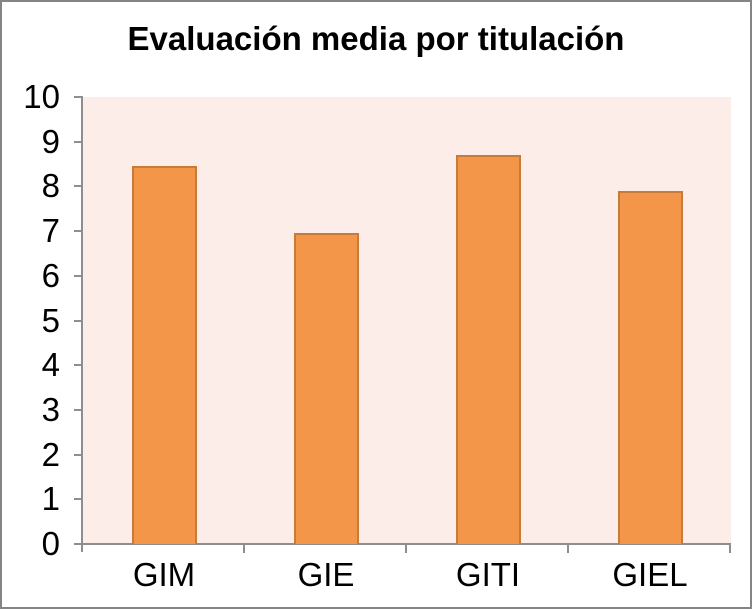 Image resolution: width=752 pixels, height=609 pixels. Describe the element at coordinates (488, 574) in the screenshot. I see `x-category-label-giti: GITI` at that location.